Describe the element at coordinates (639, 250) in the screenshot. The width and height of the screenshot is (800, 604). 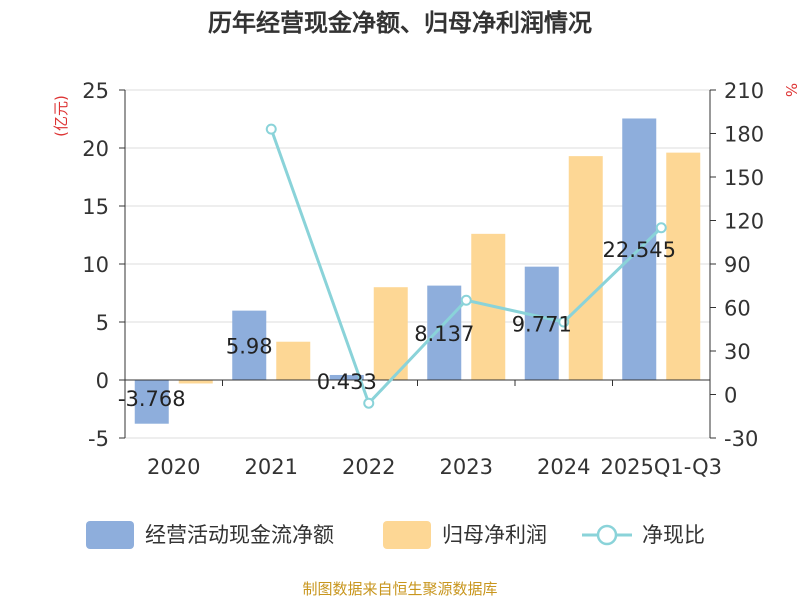
I see `data-label-cashflow: 22.545` at that location.